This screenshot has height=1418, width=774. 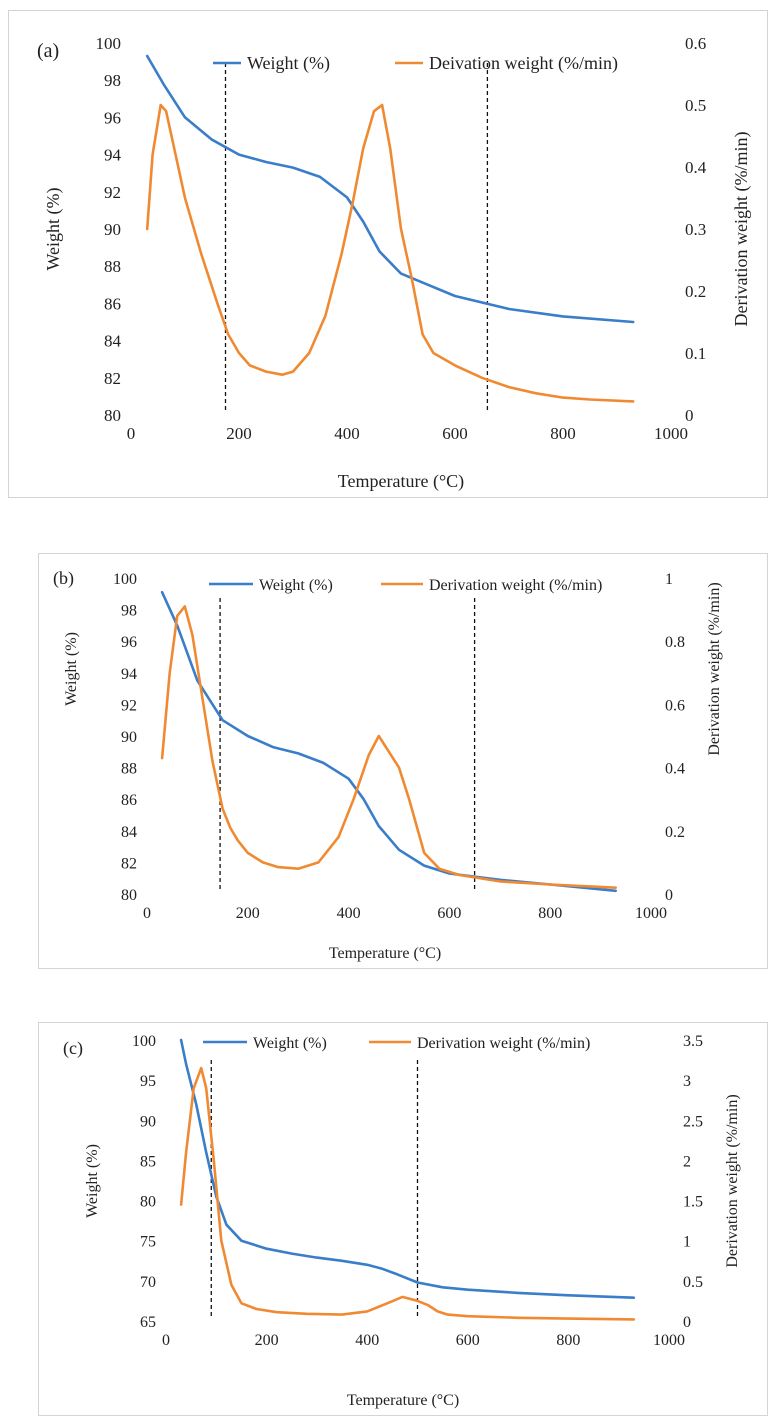 What do you see at coordinates (148, 1081) in the screenshot?
I see `y-tick-label: 95` at bounding box center [148, 1081].